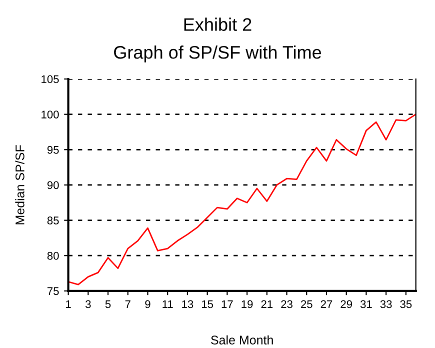 This screenshot has width=435, height=348. What do you see at coordinates (53, 150) in the screenshot?
I see `y-tick-label: 95` at bounding box center [53, 150].